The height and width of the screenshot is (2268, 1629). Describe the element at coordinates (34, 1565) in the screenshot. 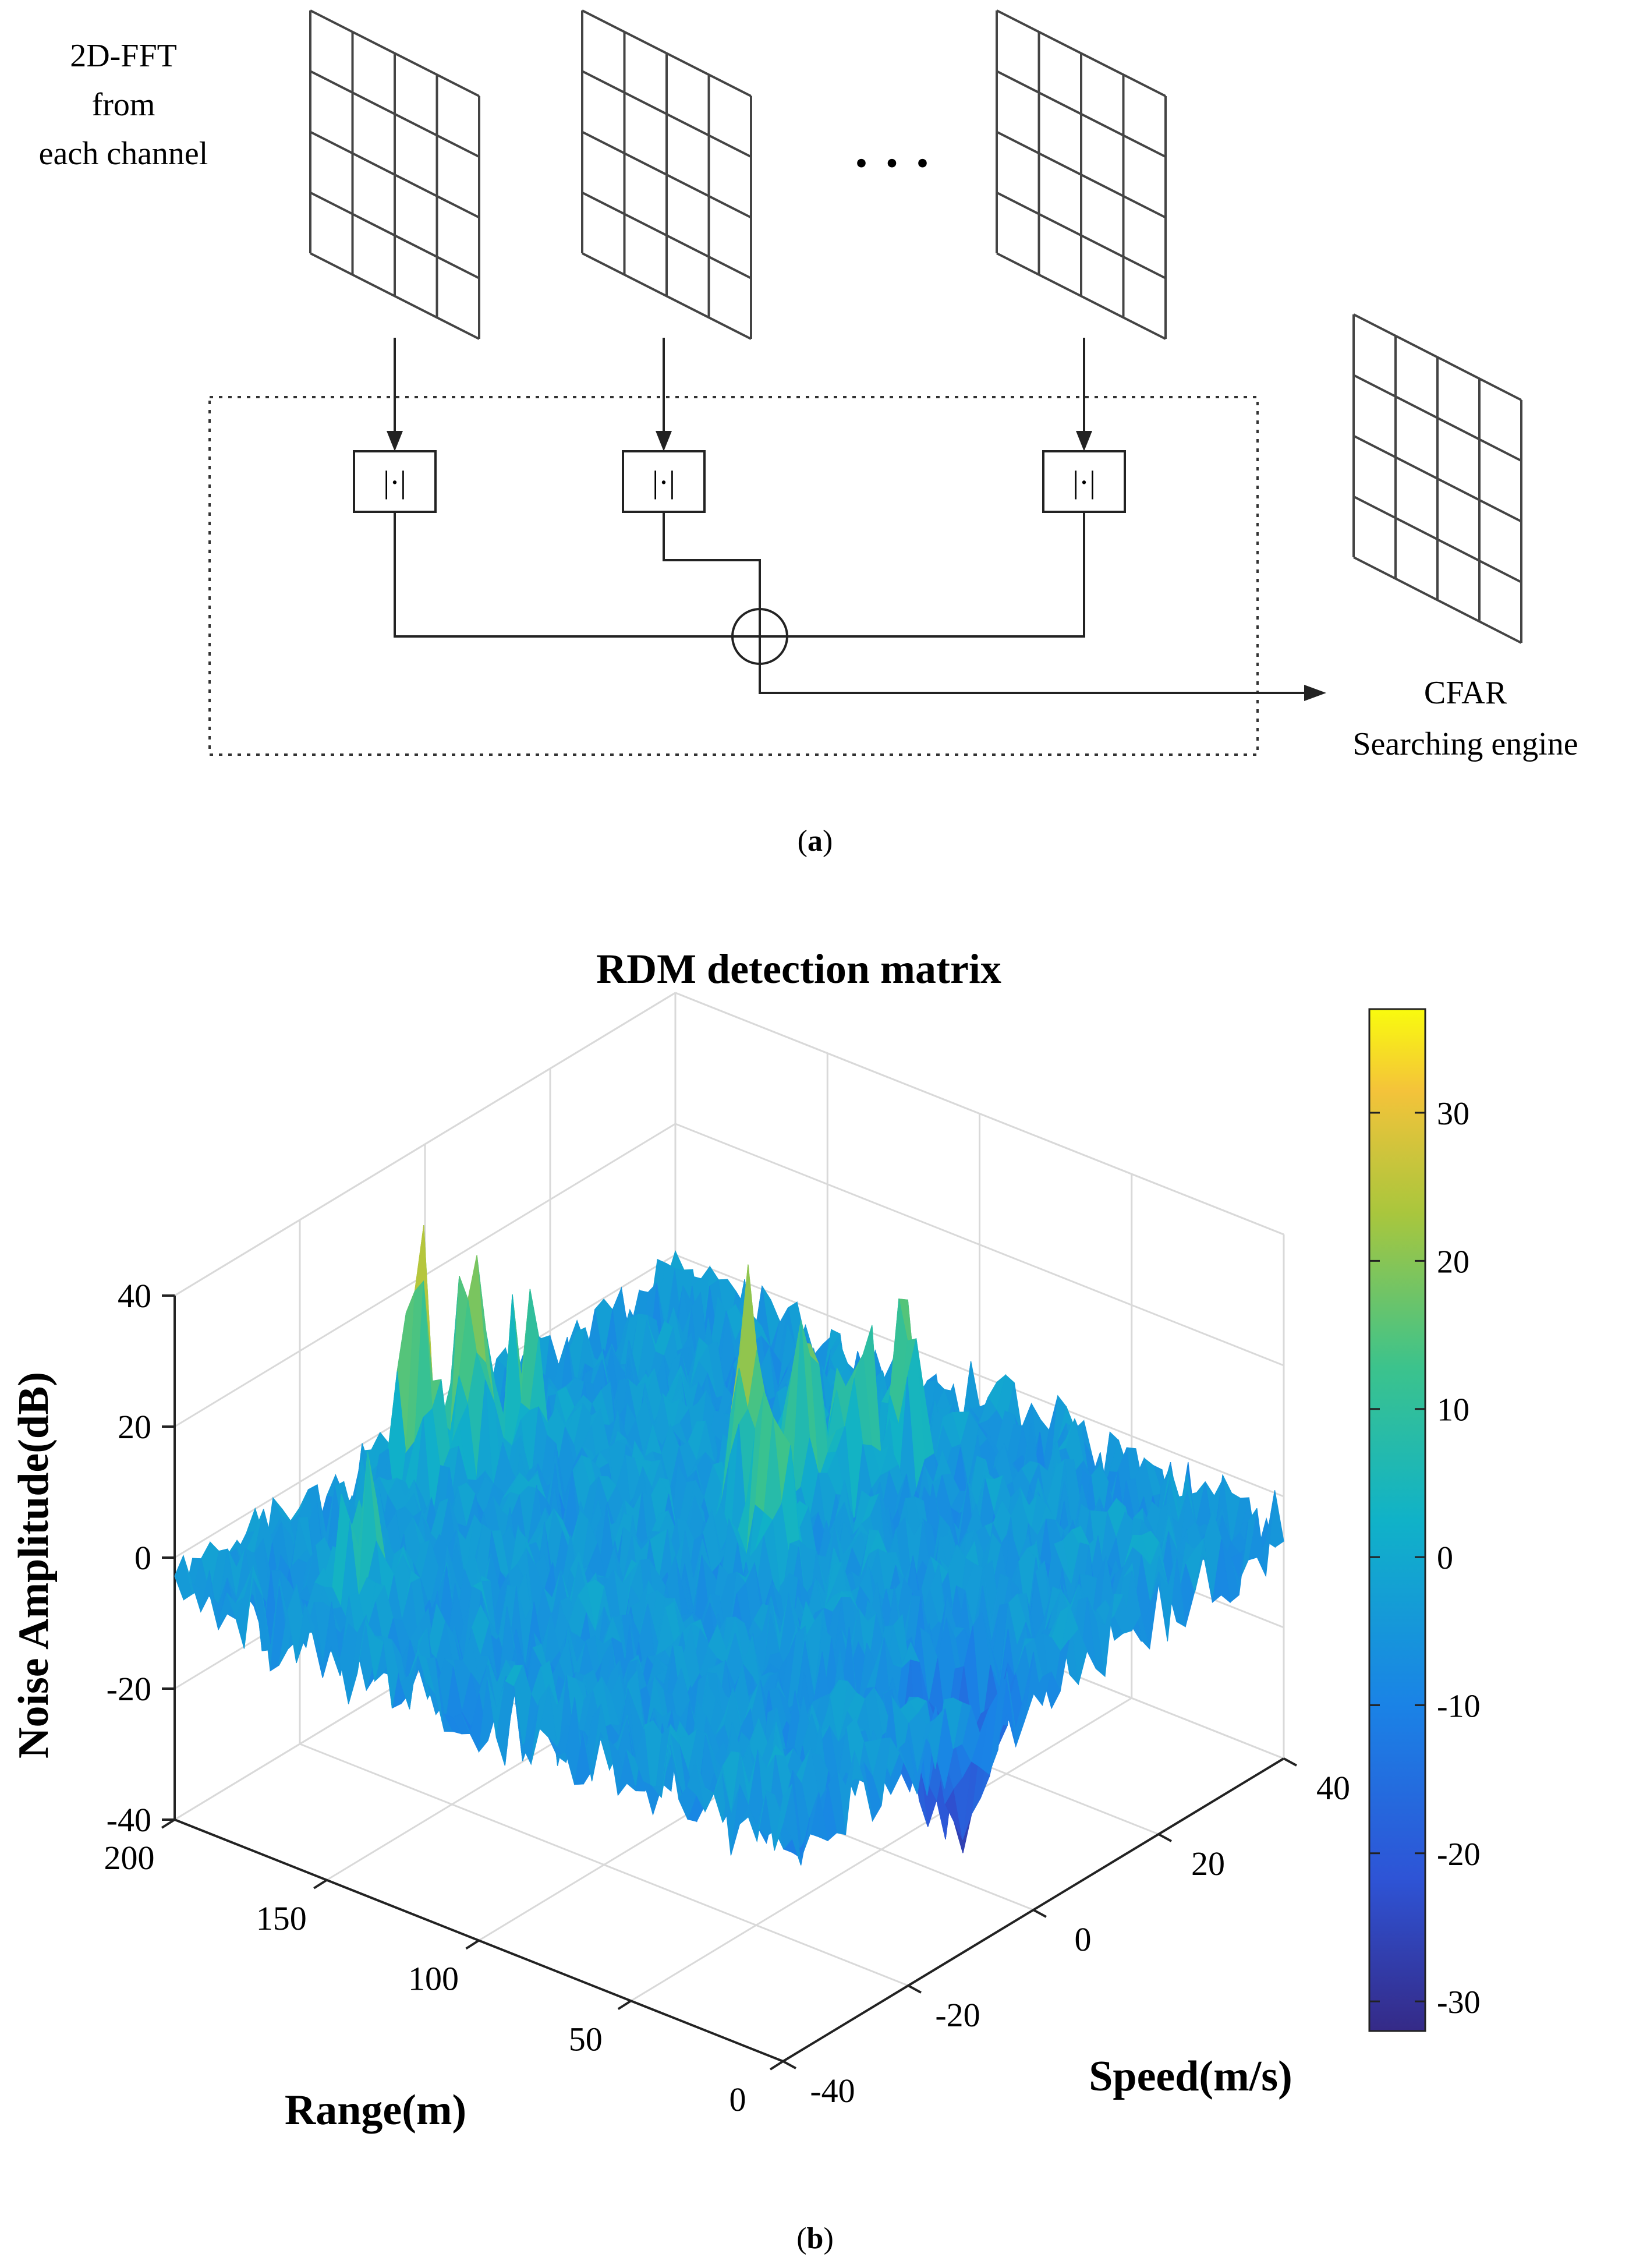

I see `z-axis-label: Noise Amplitude(dB)` at that location.